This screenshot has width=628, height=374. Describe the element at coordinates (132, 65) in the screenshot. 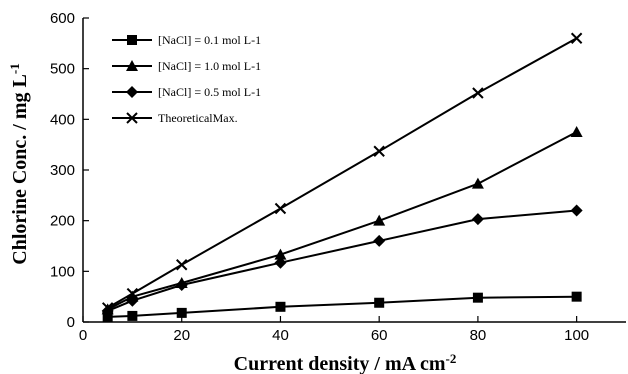

I see `legend-marker-triangle` at that location.